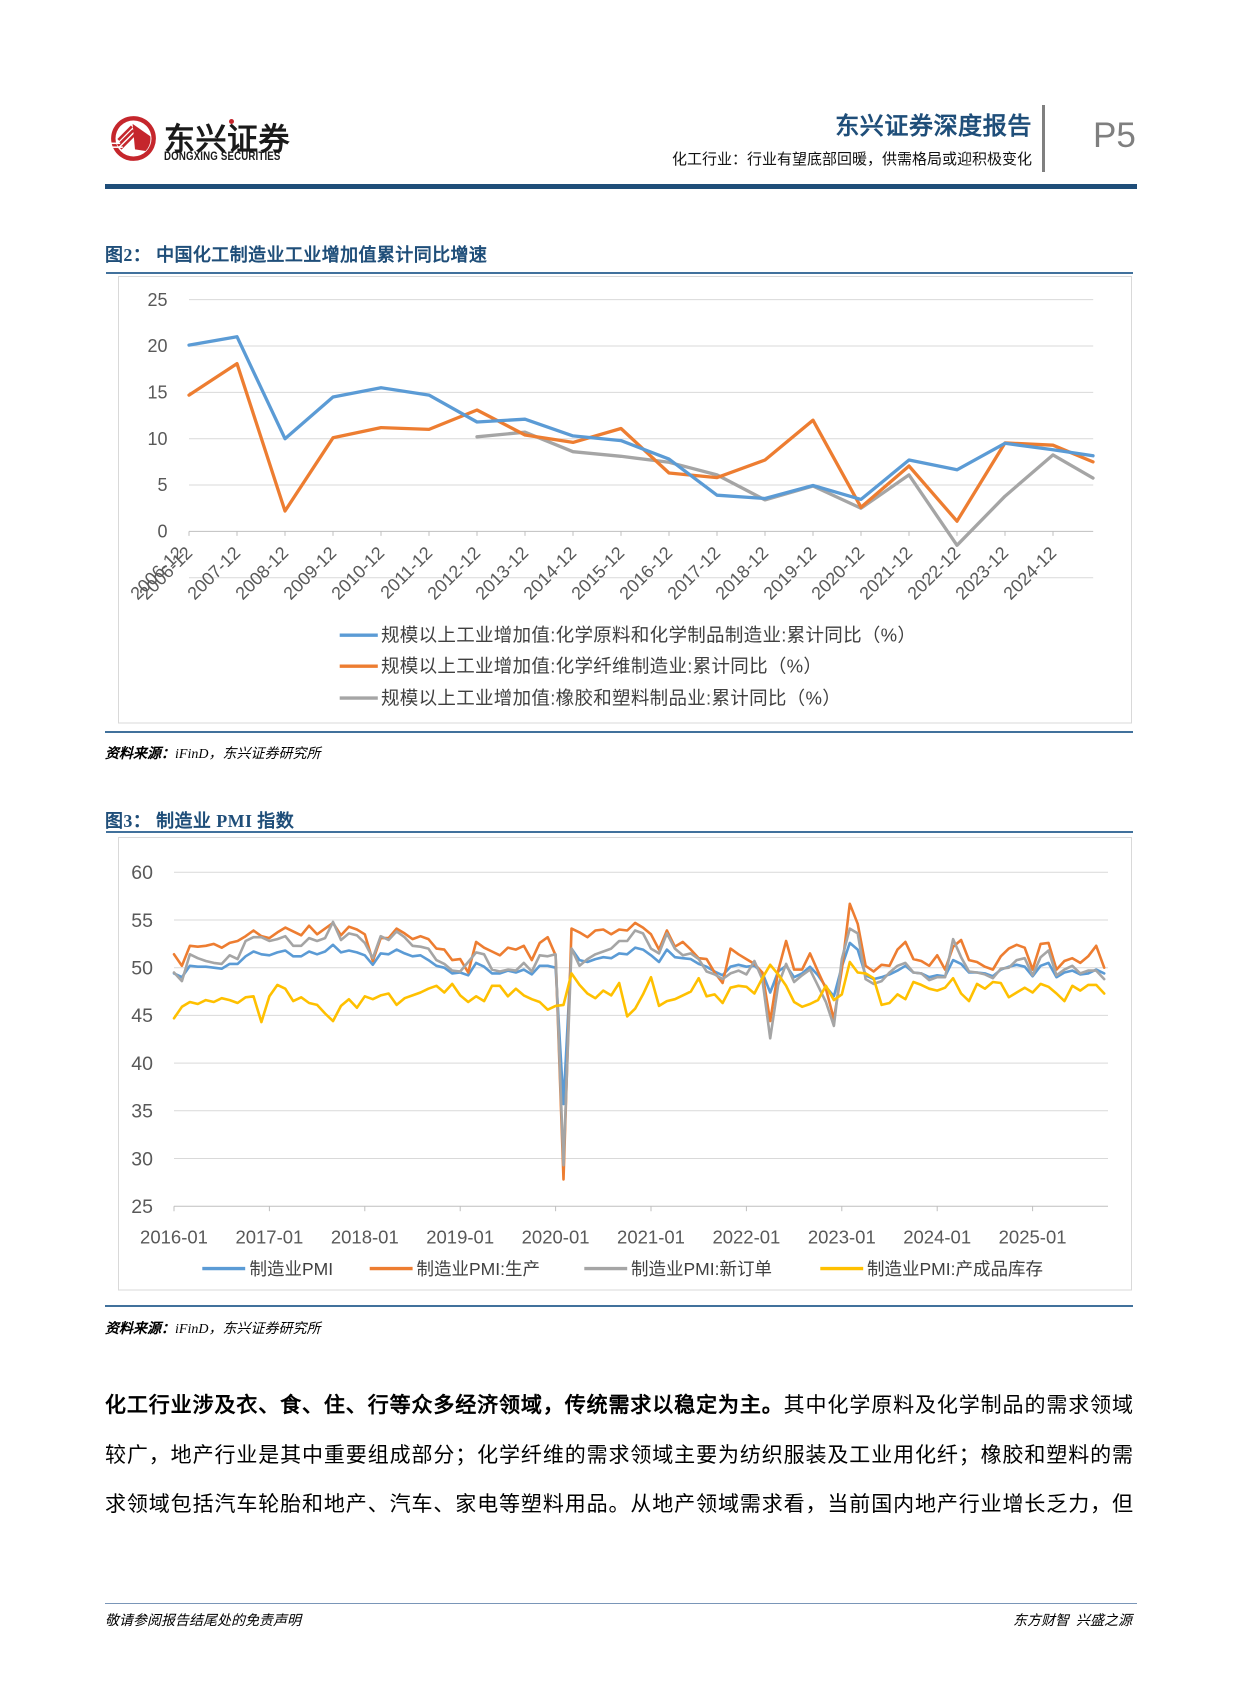 Image resolution: width=1241 pixels, height=1684 pixels. Describe the element at coordinates (1033, 1237) in the screenshot. I see `svg-text: 2025-01` at that location.